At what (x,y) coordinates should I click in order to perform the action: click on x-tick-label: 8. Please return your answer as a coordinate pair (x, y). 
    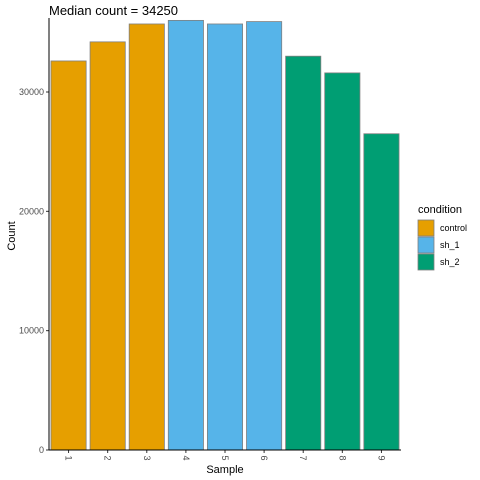
    Looking at the image, I should click on (342, 457).